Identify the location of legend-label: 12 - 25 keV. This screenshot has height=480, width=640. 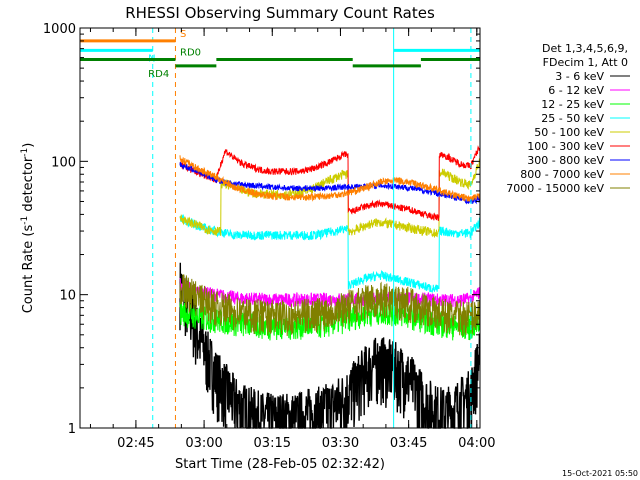
(572, 104).